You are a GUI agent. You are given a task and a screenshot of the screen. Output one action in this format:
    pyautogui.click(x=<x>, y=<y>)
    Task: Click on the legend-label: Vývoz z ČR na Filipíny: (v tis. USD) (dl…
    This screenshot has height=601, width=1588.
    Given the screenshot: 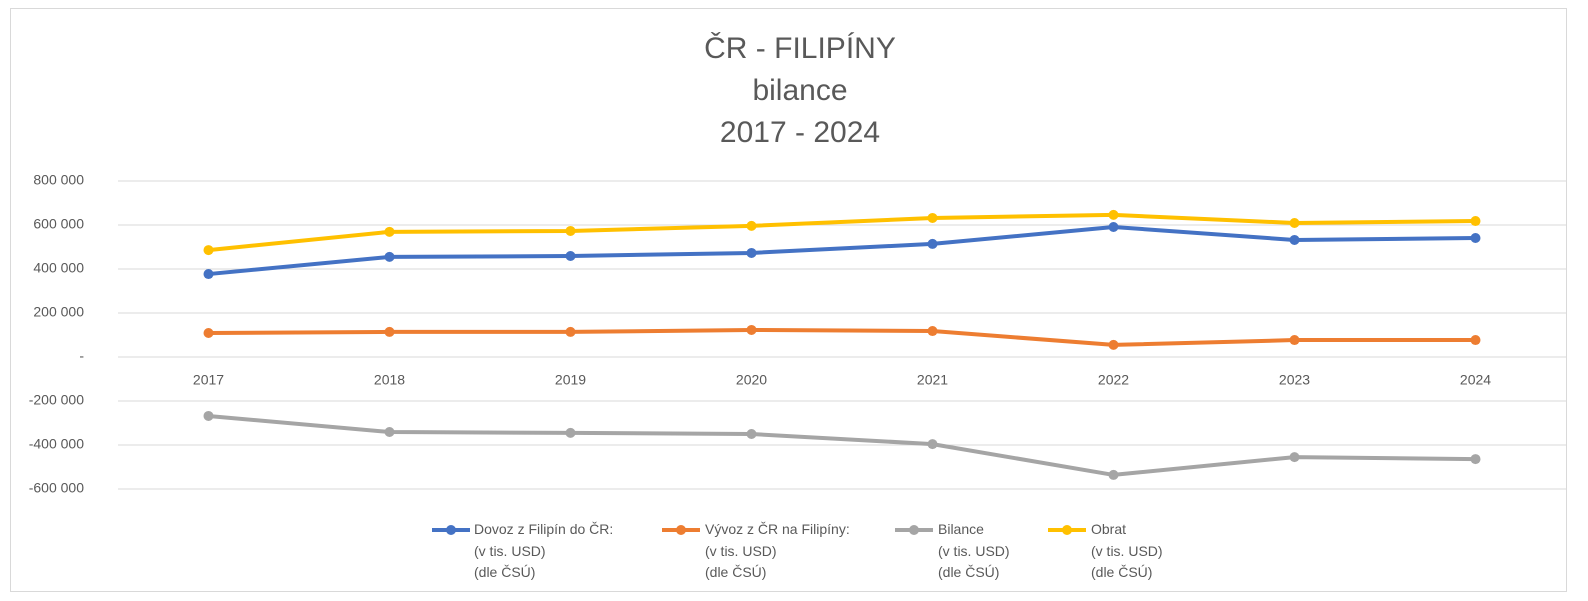 What is the action you would take?
    pyautogui.click(x=777, y=550)
    